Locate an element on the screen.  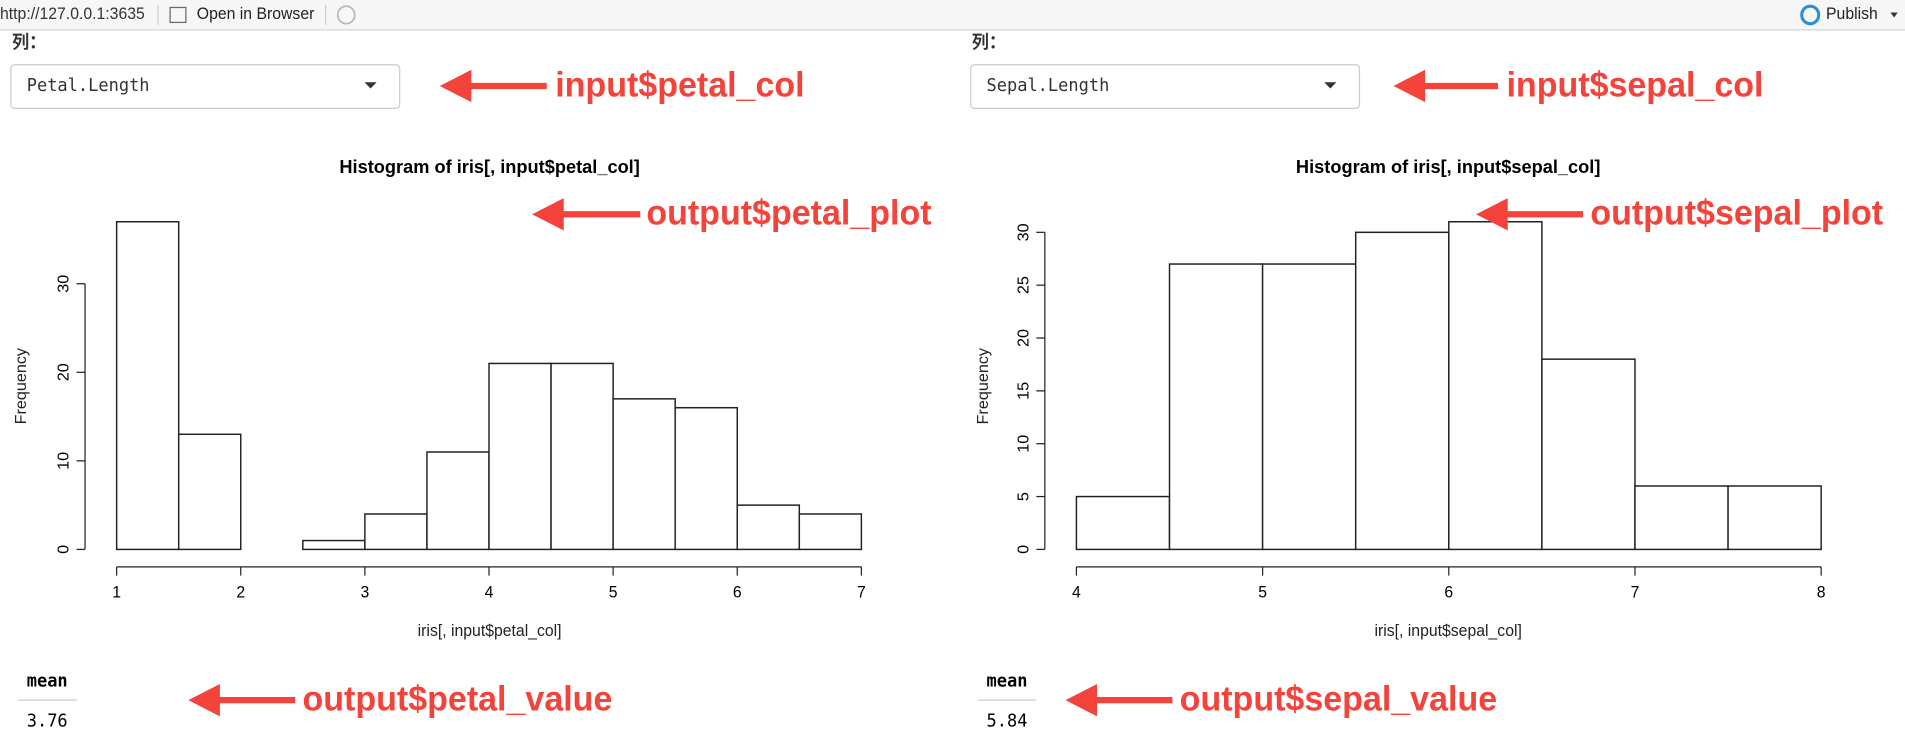
select-value: Petal.Length is located at coordinates (88, 86).